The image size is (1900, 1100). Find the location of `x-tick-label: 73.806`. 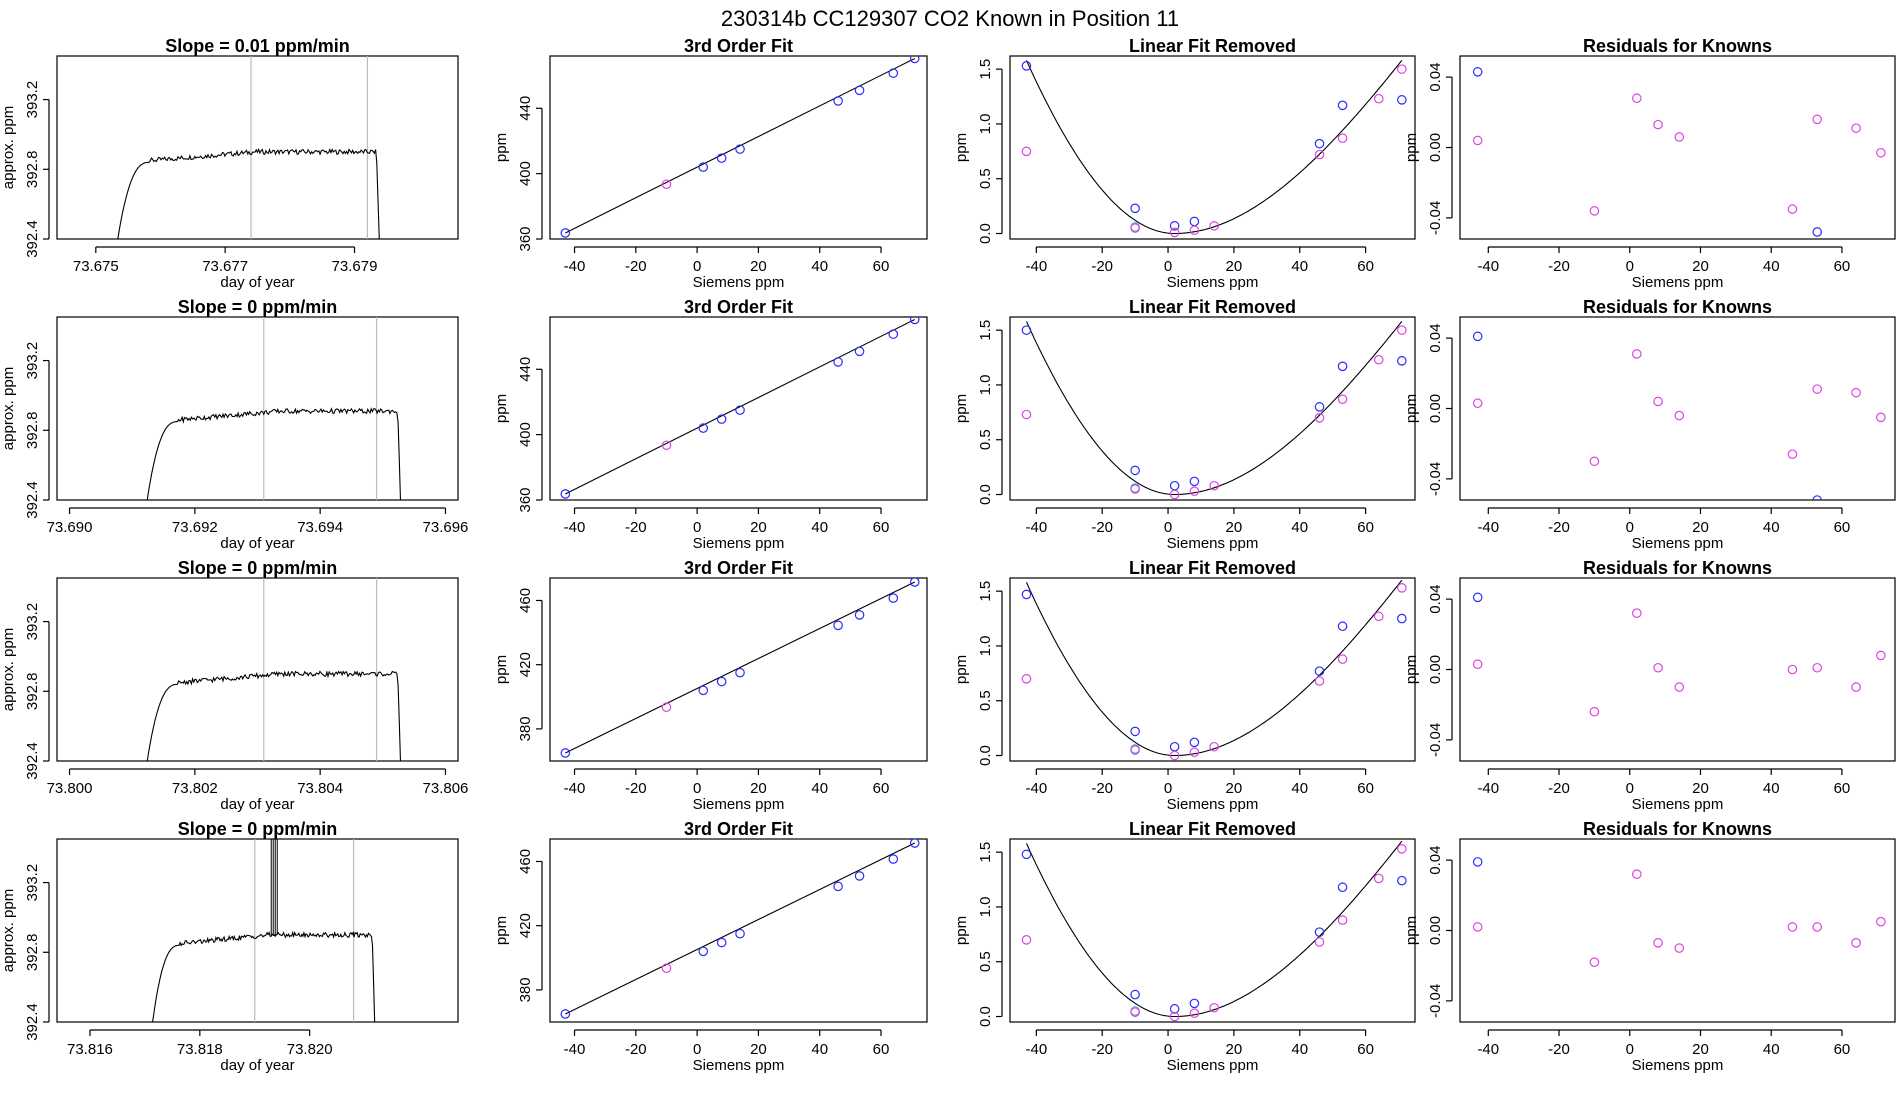

x-tick-label: 73.806 is located at coordinates (446, 788).